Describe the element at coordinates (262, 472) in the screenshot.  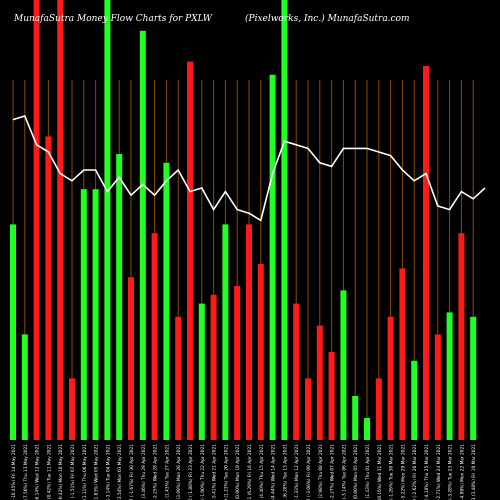
I see `x-tick-label: 6.88 (4.40%) Thu 15 Apr 2021` at that location.